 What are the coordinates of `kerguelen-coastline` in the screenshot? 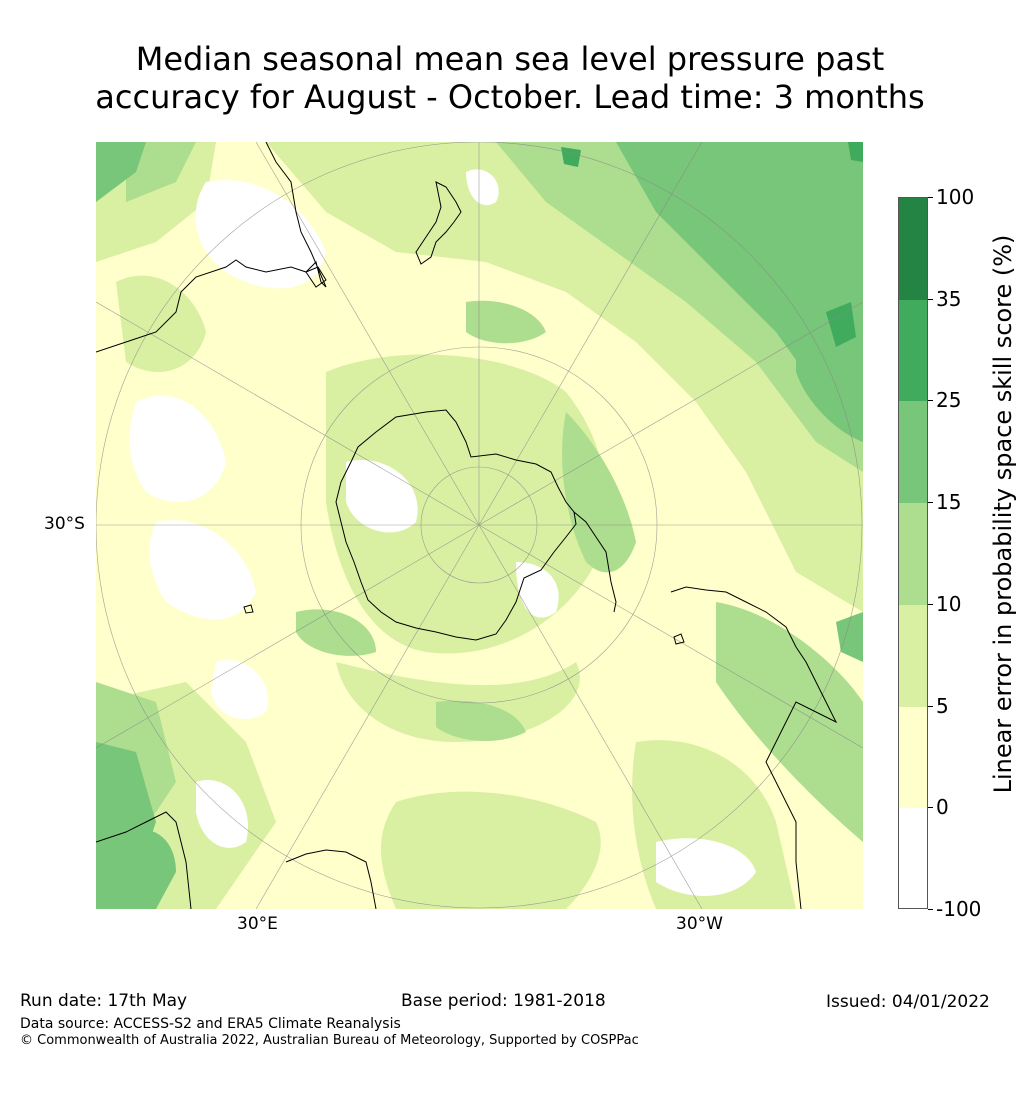 It's located at (248, 609).